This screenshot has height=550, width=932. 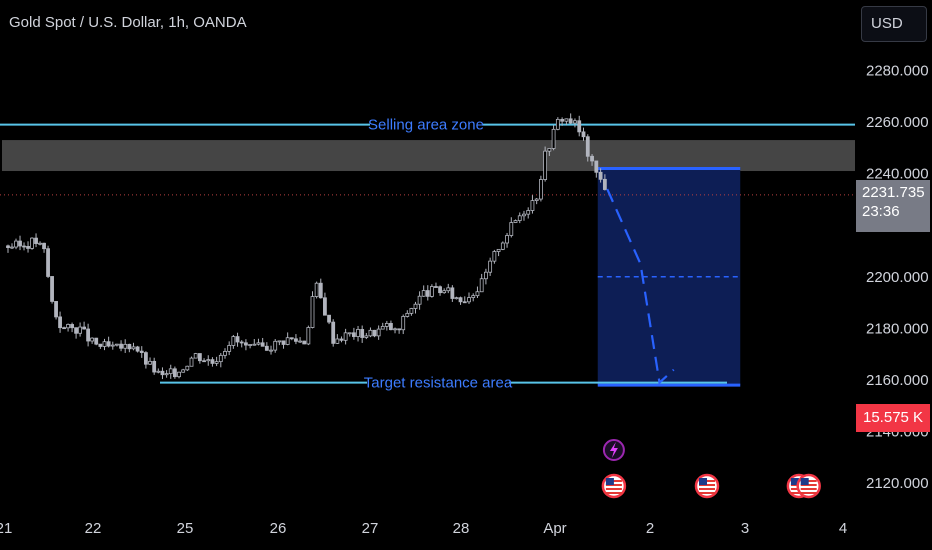 I want to click on volume-badge: 15.575 K, so click(x=893, y=418).